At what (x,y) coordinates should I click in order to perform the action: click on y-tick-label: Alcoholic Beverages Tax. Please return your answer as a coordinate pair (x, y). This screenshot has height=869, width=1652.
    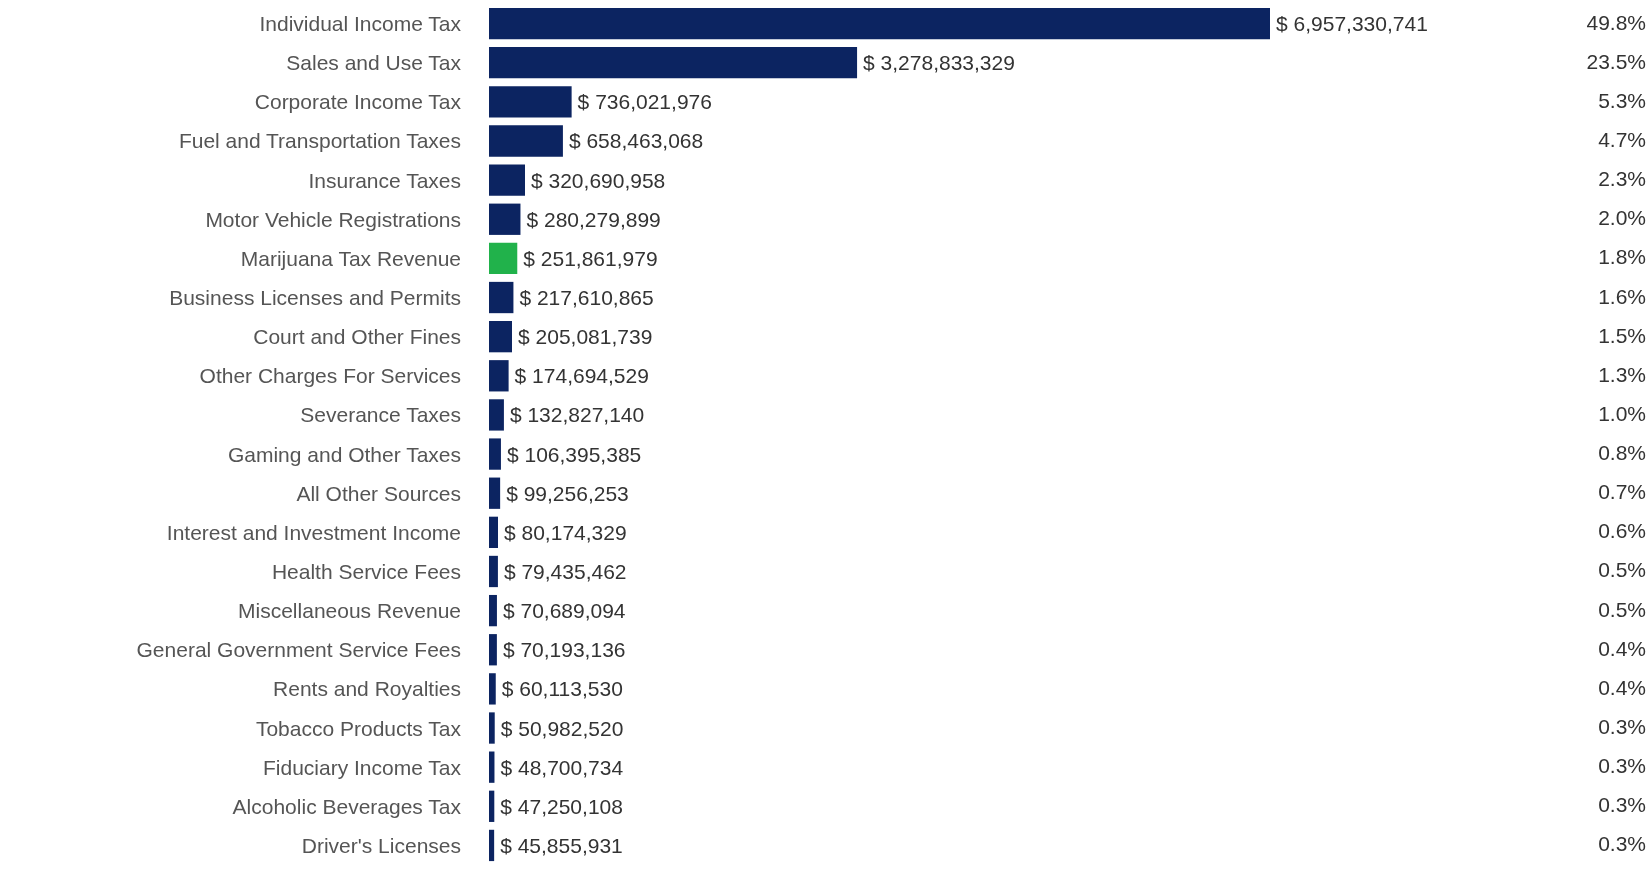
    Looking at the image, I should click on (347, 806).